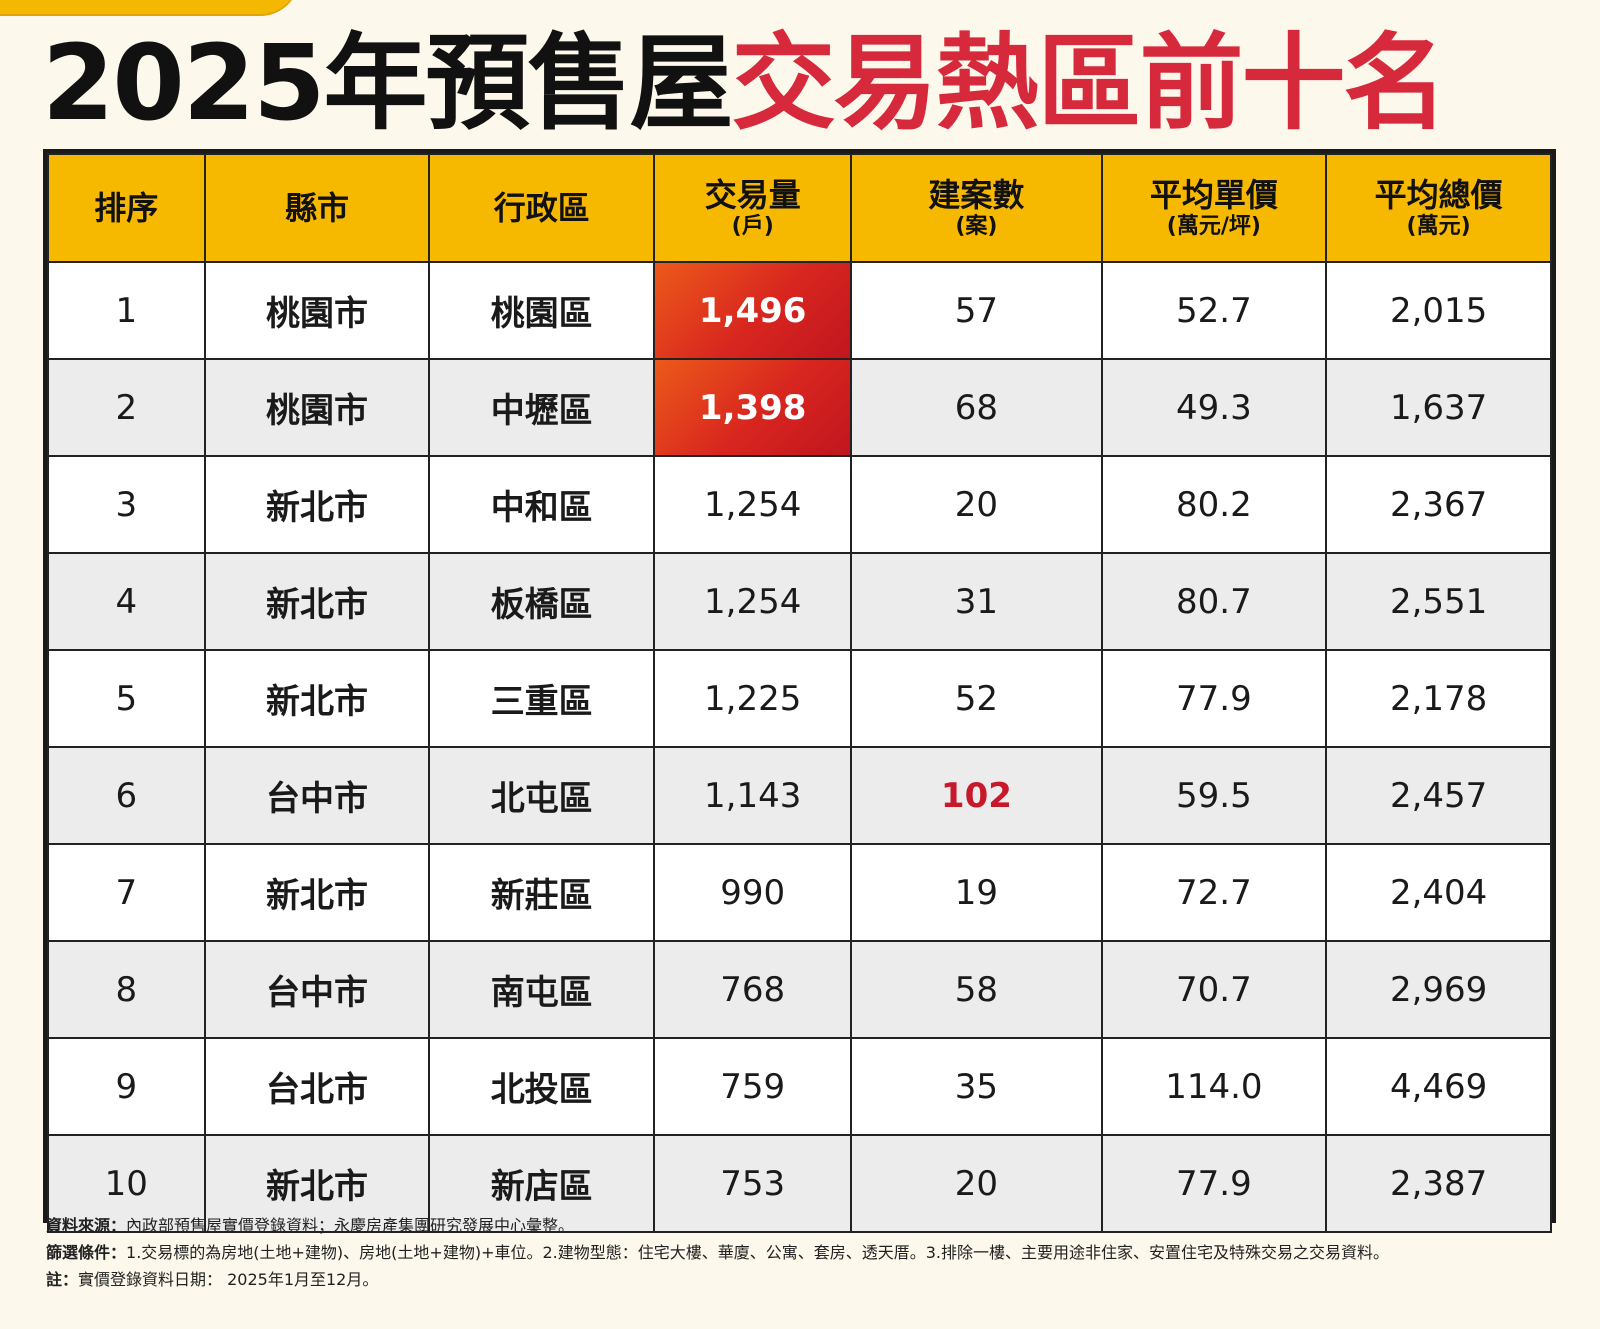 Image resolution: width=1600 pixels, height=1329 pixels. What do you see at coordinates (1089, 83) in the screenshot?
I see `title-red-part: 交易熱區前十名` at bounding box center [1089, 83].